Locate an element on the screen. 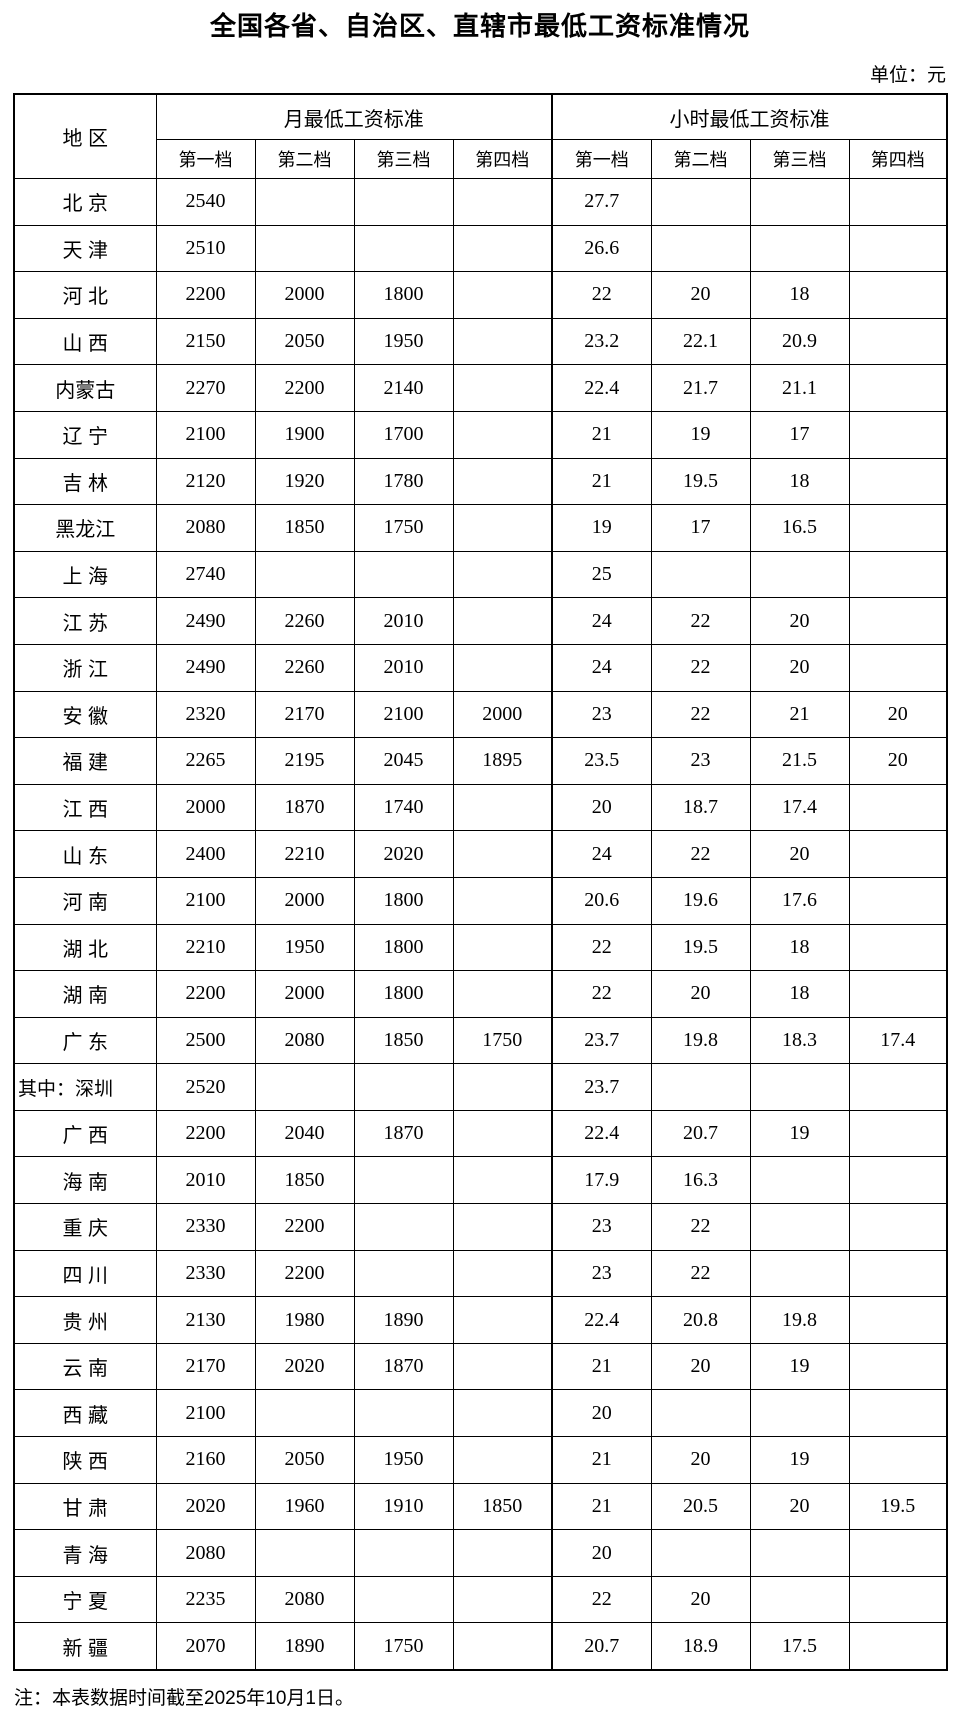 The image size is (960, 1710). table-row: 江 西 2000 1870 1740 20 18.7 17.4 is located at coordinates (480, 807).